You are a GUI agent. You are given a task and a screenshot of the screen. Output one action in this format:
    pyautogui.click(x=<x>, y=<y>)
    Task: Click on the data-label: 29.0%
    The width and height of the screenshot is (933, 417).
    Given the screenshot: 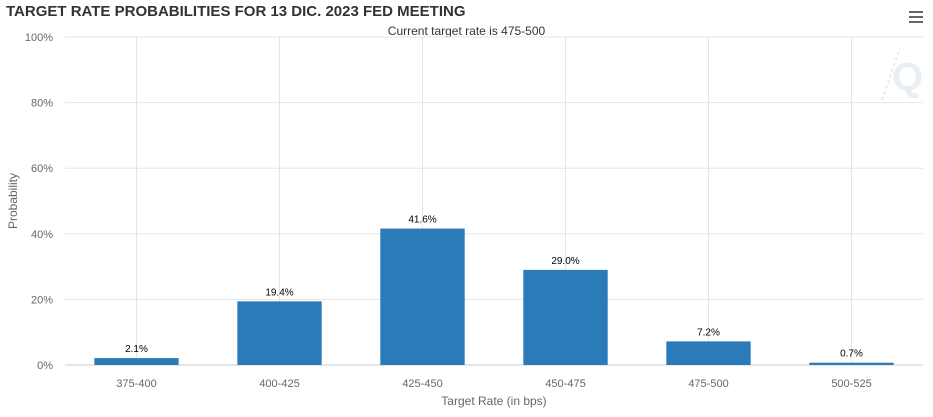 What is the action you would take?
    pyautogui.click(x=565, y=261)
    